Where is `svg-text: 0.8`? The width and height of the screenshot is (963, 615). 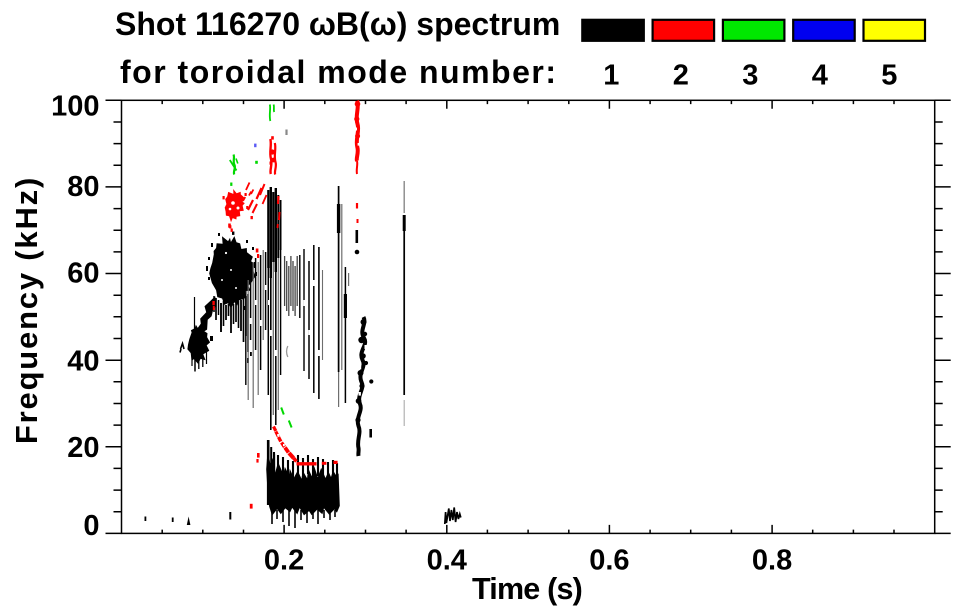 svg-text: 0.8 is located at coordinates (772, 561).